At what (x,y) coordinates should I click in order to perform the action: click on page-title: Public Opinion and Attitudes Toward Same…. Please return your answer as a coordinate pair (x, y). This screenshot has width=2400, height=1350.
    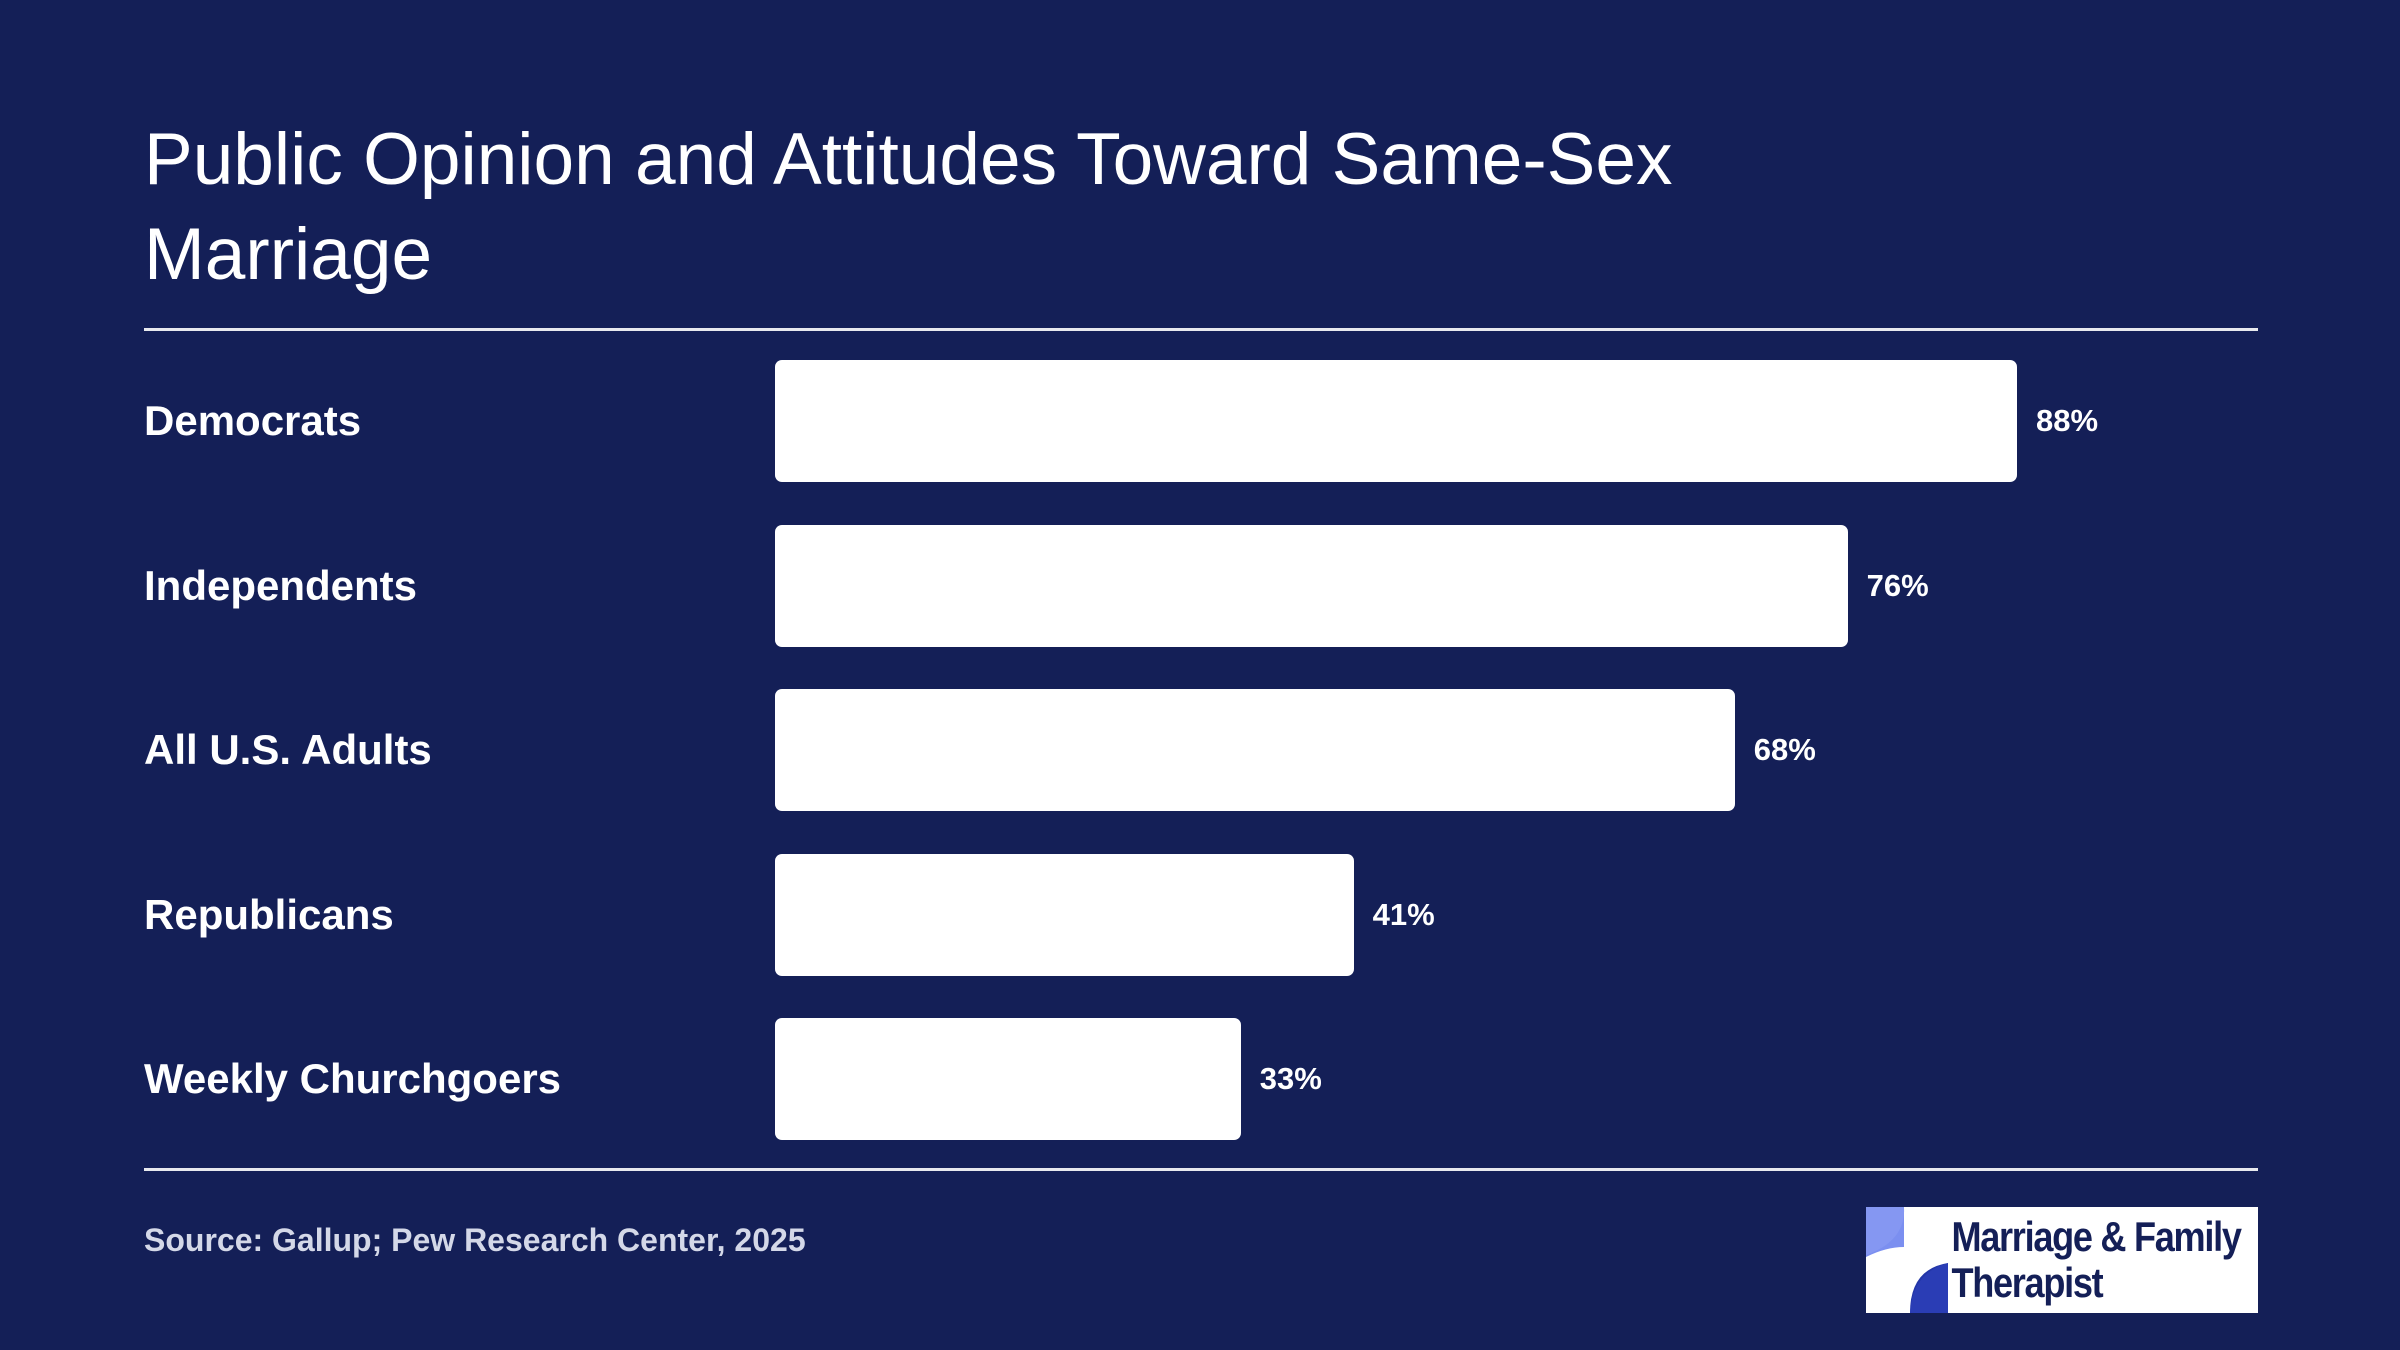
    Looking at the image, I should click on (908, 207).